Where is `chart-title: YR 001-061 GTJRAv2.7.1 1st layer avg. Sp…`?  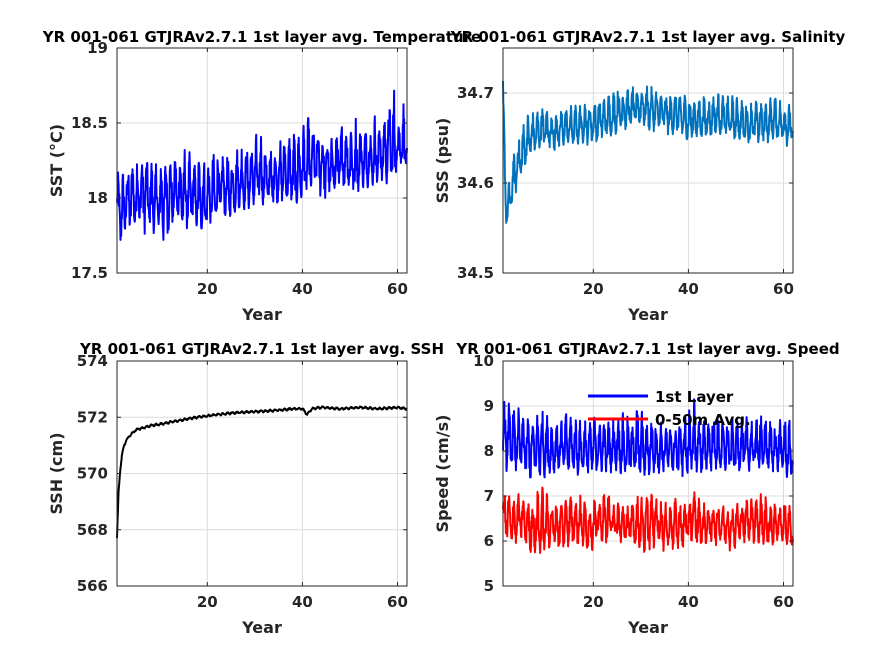
chart-title: YR 001-061 GTJRAv2.7.1 1st layer avg. Sp… is located at coordinates (647, 349).